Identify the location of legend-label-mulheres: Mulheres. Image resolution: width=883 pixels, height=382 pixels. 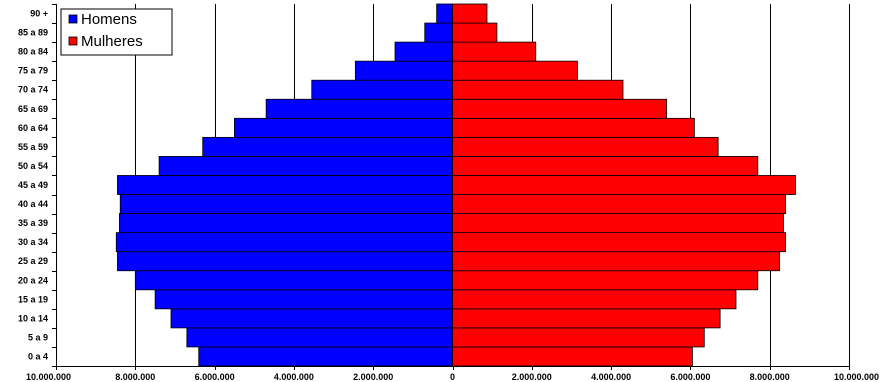
(112, 41).